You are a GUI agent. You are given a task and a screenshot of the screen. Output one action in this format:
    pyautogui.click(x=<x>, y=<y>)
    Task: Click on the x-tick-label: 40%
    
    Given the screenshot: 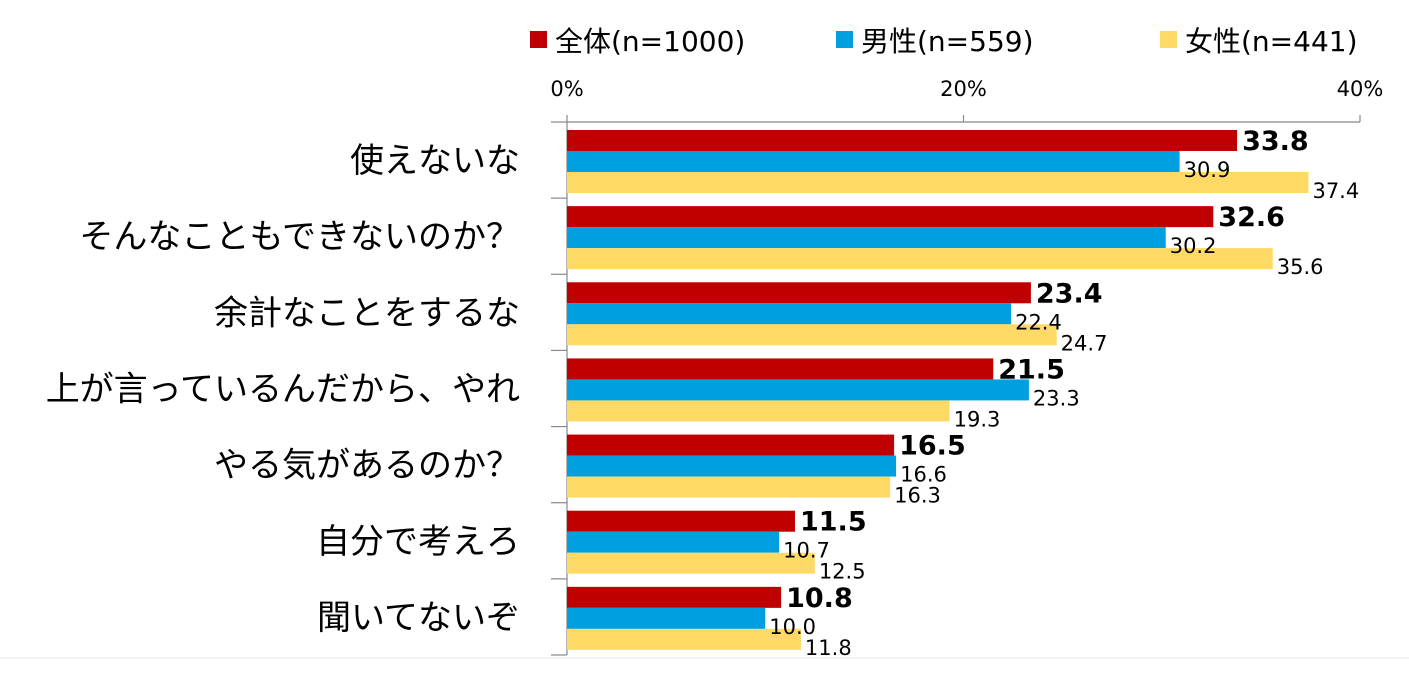 What is the action you would take?
    pyautogui.click(x=1360, y=89)
    